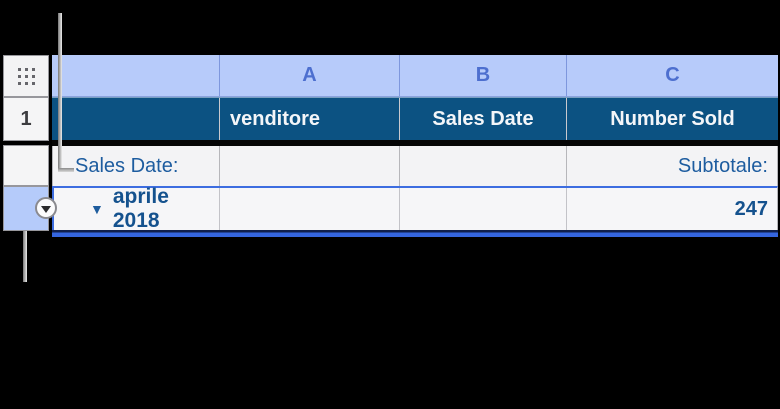  I want to click on header-cell-sales-date: Sales Date, so click(483, 119).